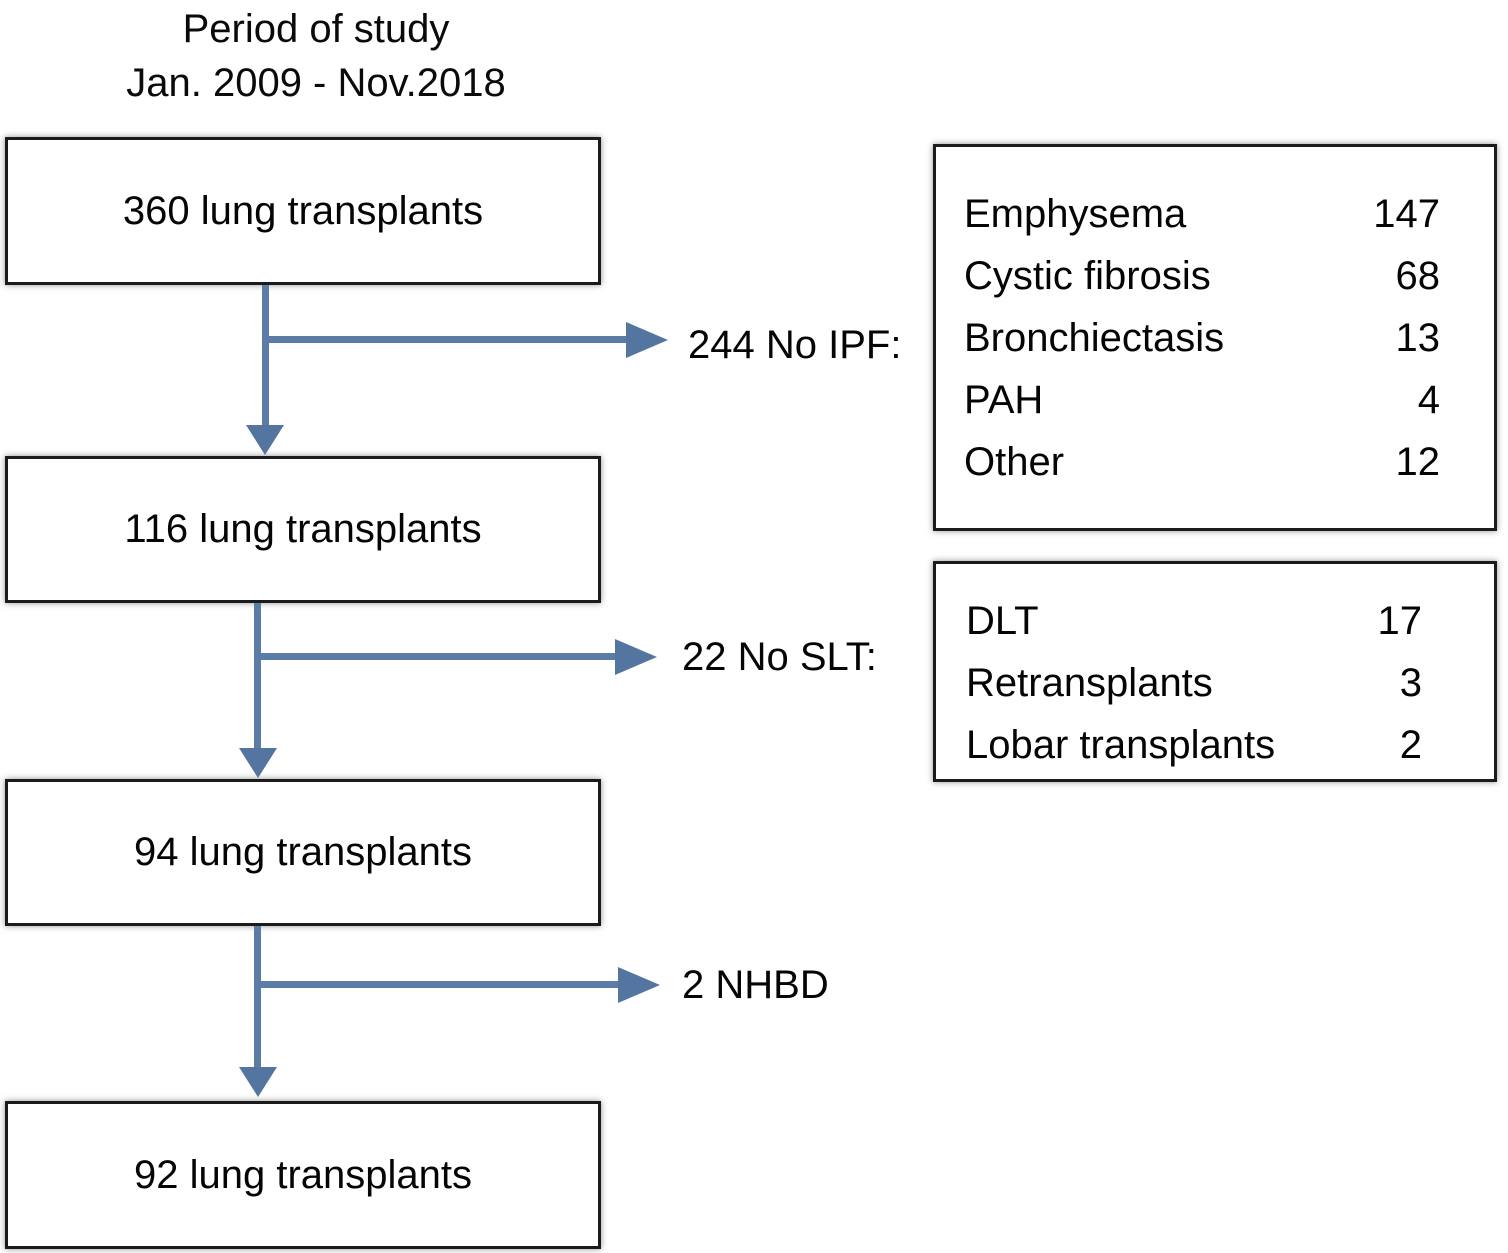 The width and height of the screenshot is (1508, 1253). What do you see at coordinates (1121, 744) in the screenshot?
I see `procedure-label: Lobar transplants` at bounding box center [1121, 744].